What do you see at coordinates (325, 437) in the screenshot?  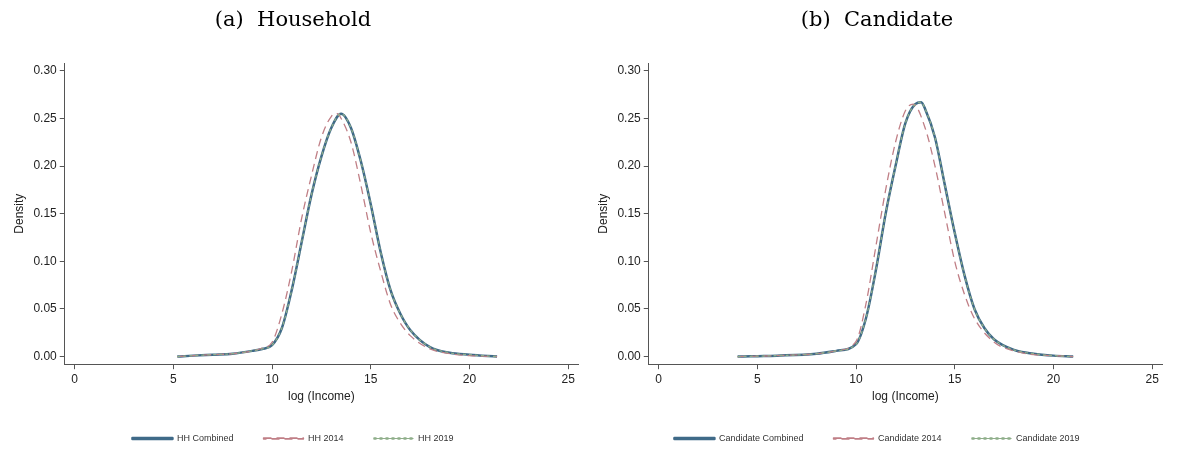 I see `legend-label: HH 2014` at bounding box center [325, 437].